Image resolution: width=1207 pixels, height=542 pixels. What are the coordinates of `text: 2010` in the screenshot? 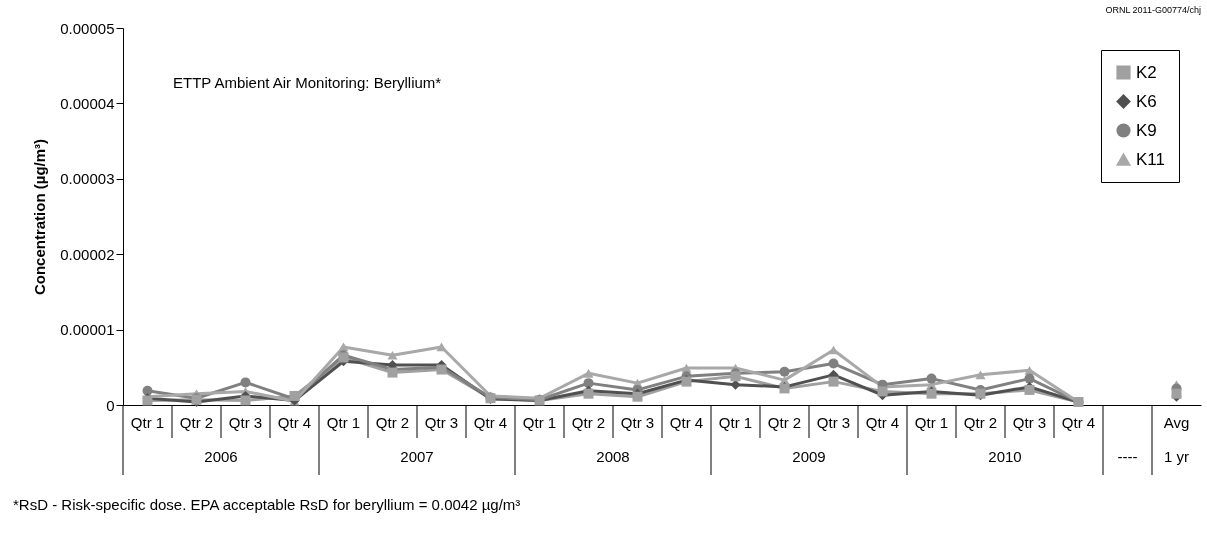 It's located at (1005, 456).